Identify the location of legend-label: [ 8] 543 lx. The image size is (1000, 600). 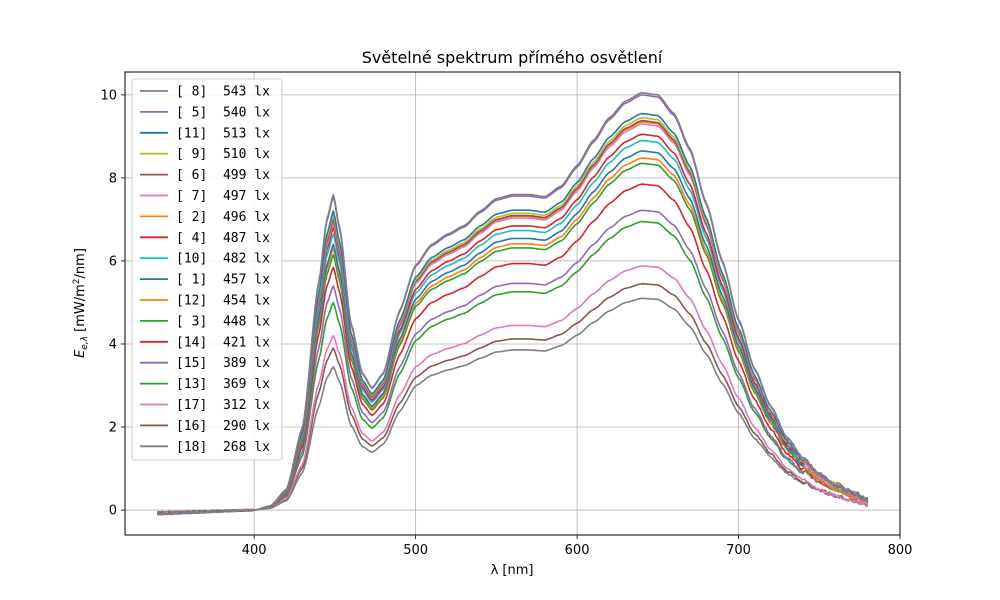
(223, 92).